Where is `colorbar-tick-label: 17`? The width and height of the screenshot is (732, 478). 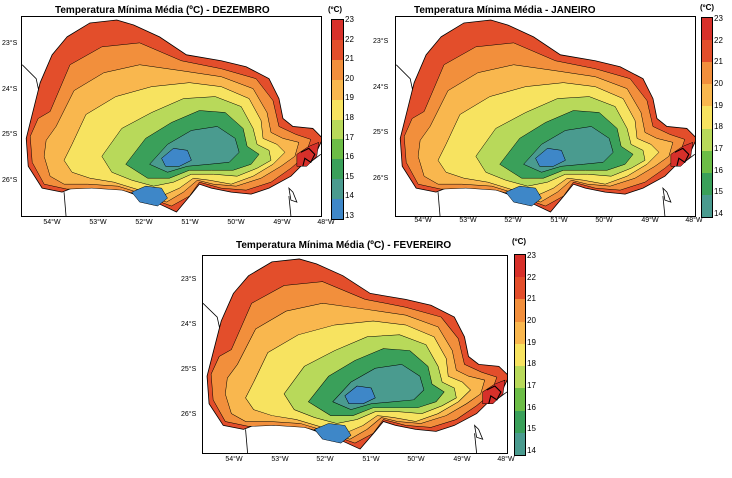 colorbar-tick-label: 17 is located at coordinates (531, 385).